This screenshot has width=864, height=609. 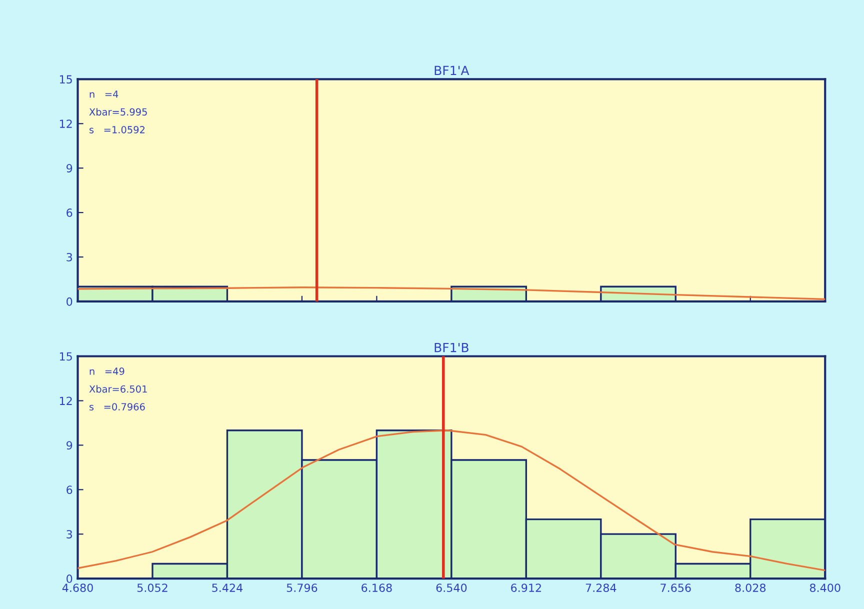 What do you see at coordinates (601, 588) in the screenshot?
I see `x-tick-label: 7.284` at bounding box center [601, 588].